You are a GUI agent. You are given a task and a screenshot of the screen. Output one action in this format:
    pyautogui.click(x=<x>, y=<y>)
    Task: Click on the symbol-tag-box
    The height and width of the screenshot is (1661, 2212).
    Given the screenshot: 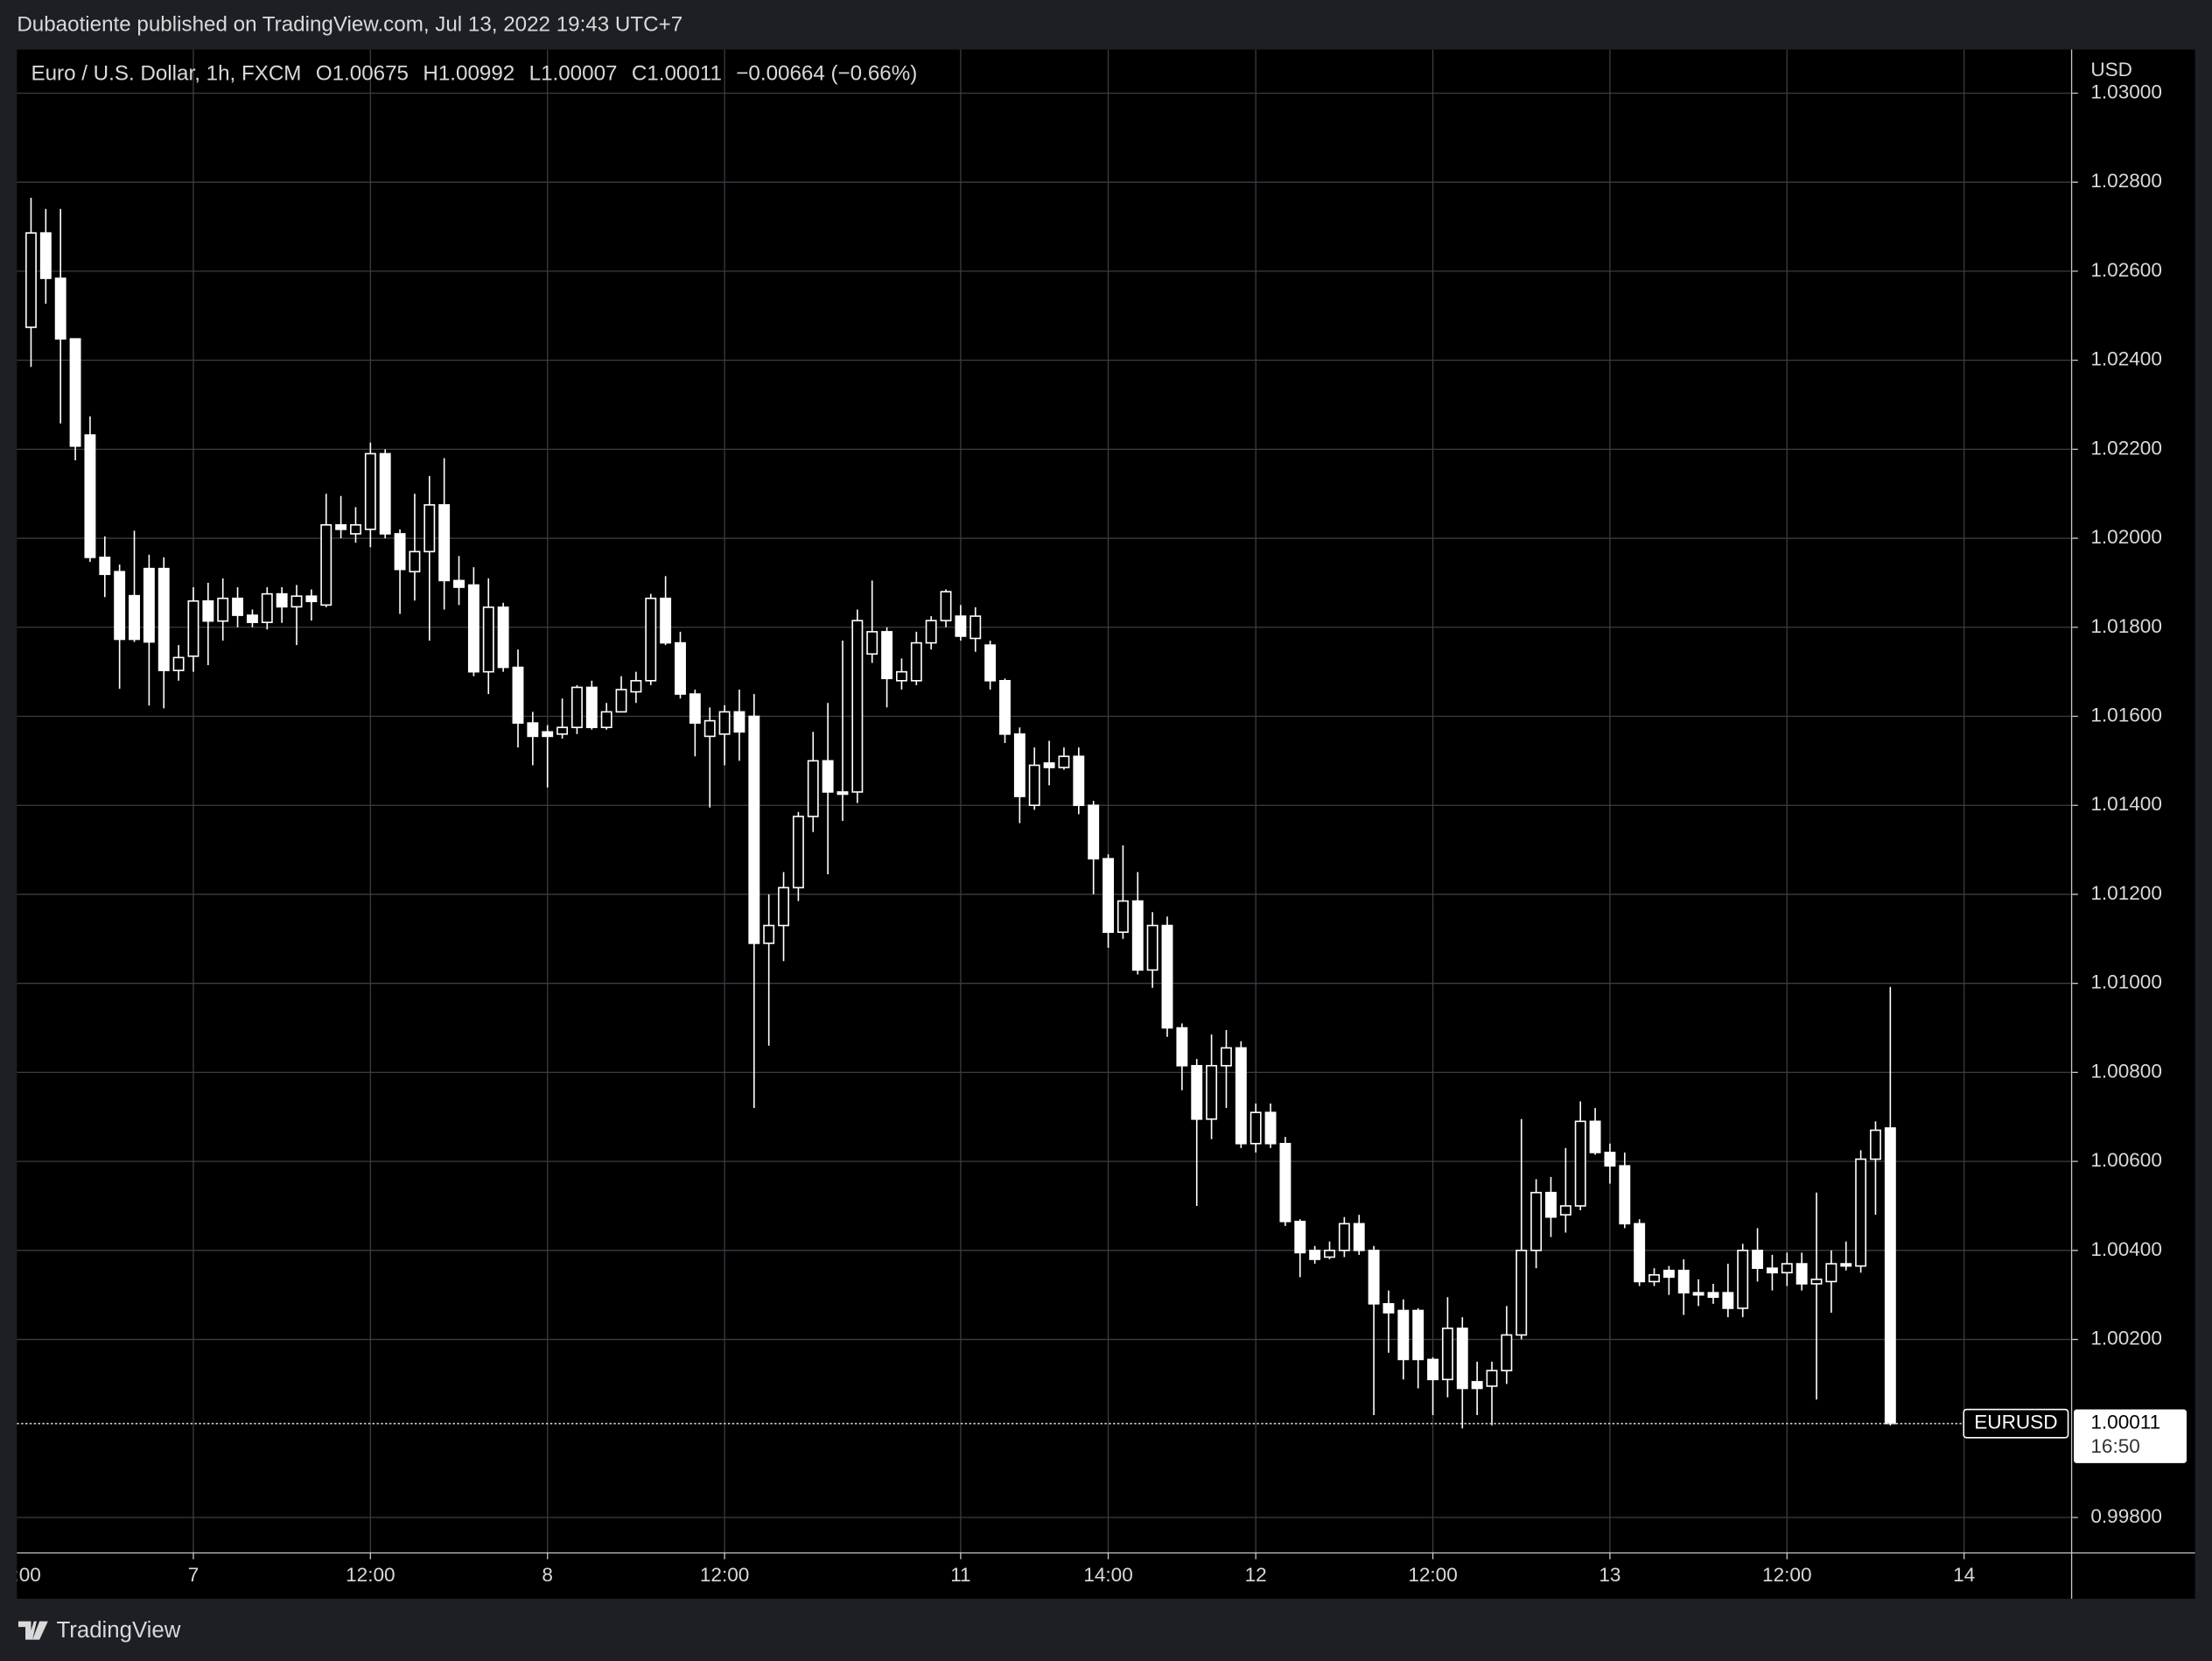 What is the action you would take?
    pyautogui.click(x=2016, y=1423)
    